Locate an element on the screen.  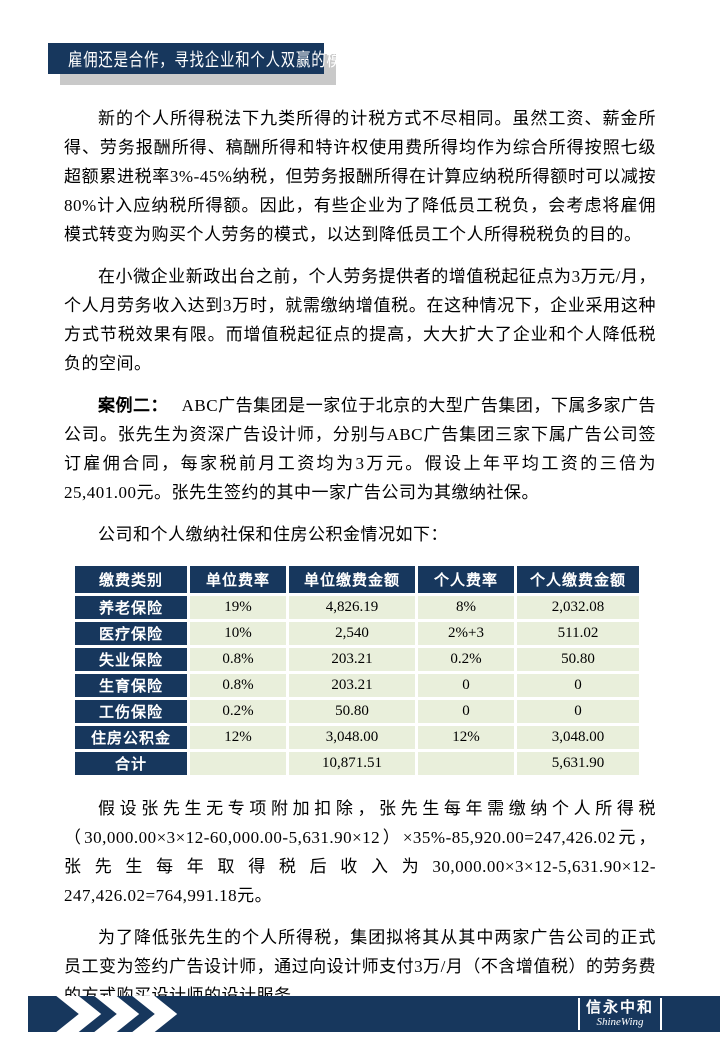
title-banner: 雇佣还是合作，寻找企业和个人双赢的模式 is located at coordinates (202, 58).